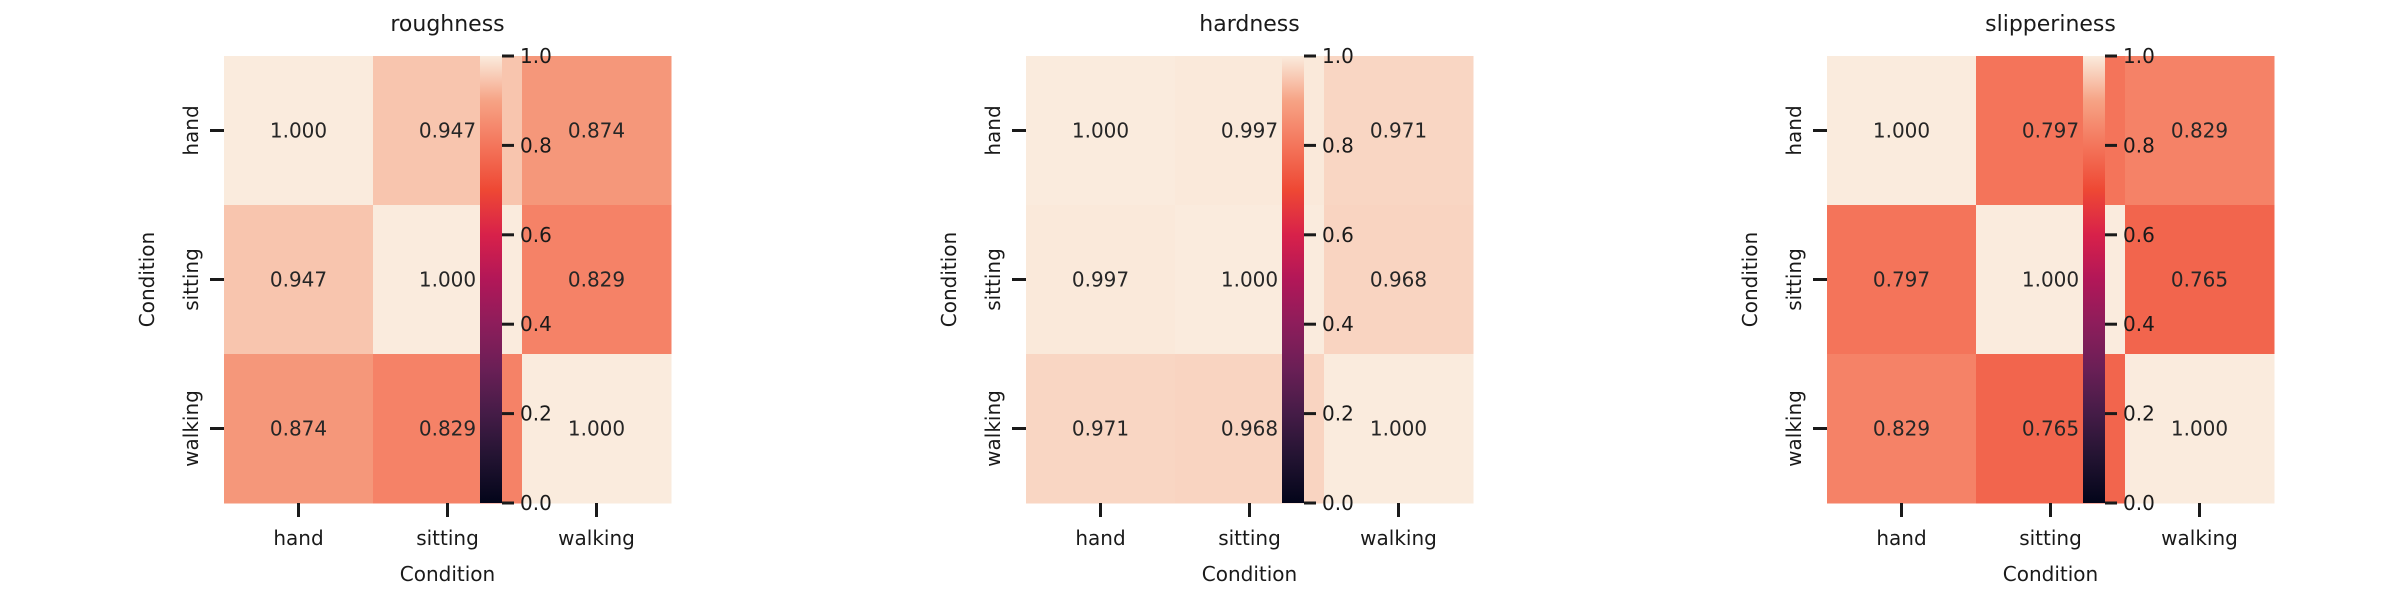  What do you see at coordinates (1249, 24) in the screenshot?
I see `panel-title: hardness` at bounding box center [1249, 24].